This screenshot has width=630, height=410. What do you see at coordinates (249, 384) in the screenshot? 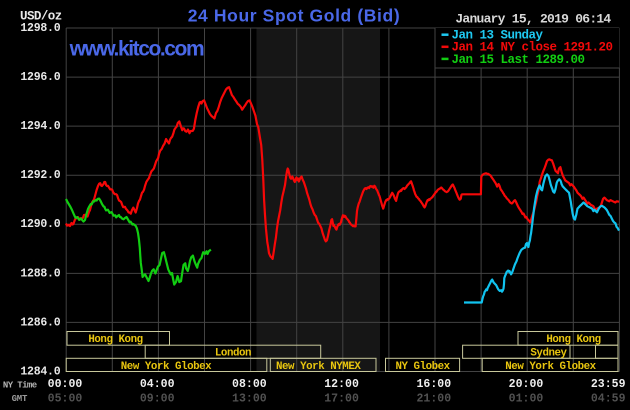
I see `svg-text: 08:00` at bounding box center [249, 384].